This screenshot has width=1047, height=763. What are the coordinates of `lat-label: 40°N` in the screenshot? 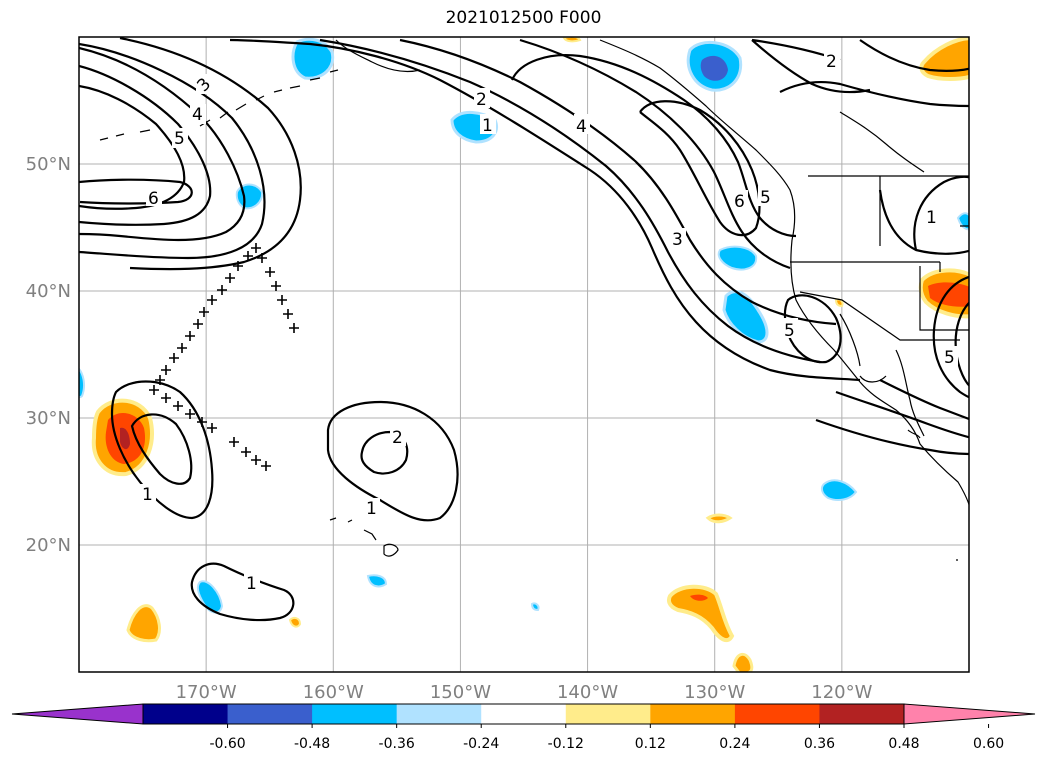 It's located at (48, 291).